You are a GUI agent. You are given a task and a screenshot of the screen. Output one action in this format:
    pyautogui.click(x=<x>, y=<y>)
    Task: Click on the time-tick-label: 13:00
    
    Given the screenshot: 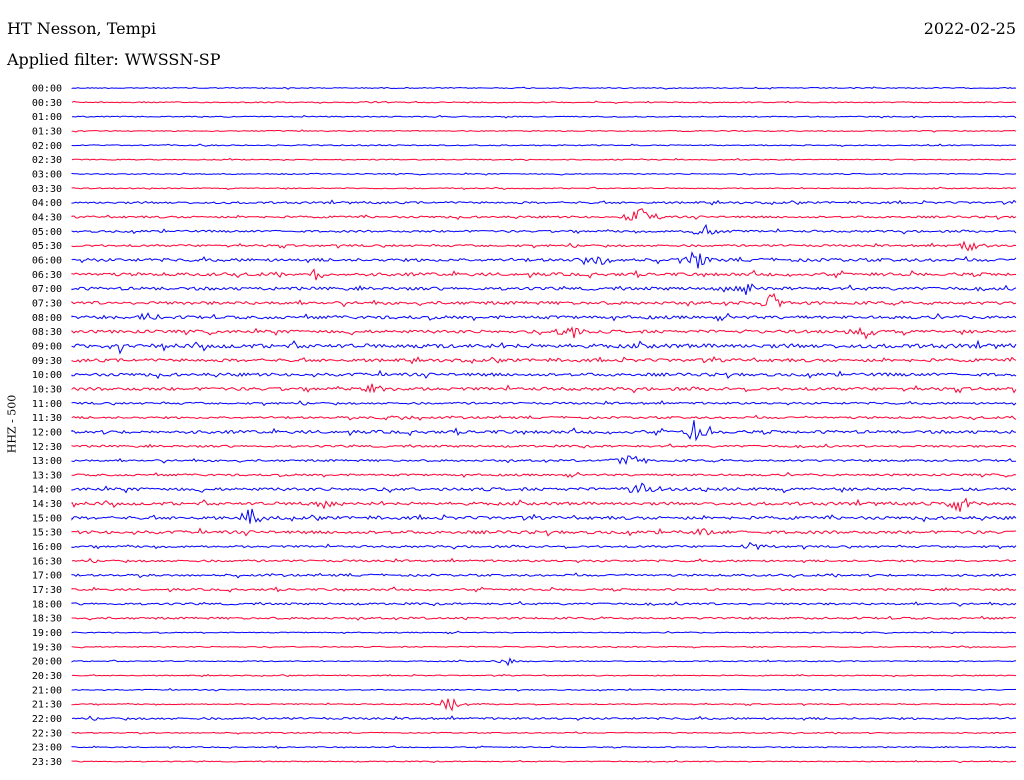 What is the action you would take?
    pyautogui.click(x=47, y=461)
    